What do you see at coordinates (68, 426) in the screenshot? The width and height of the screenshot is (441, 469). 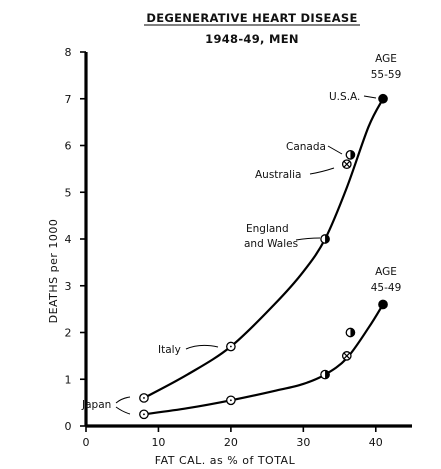 I see `y-tick-label: 0` at bounding box center [68, 426].